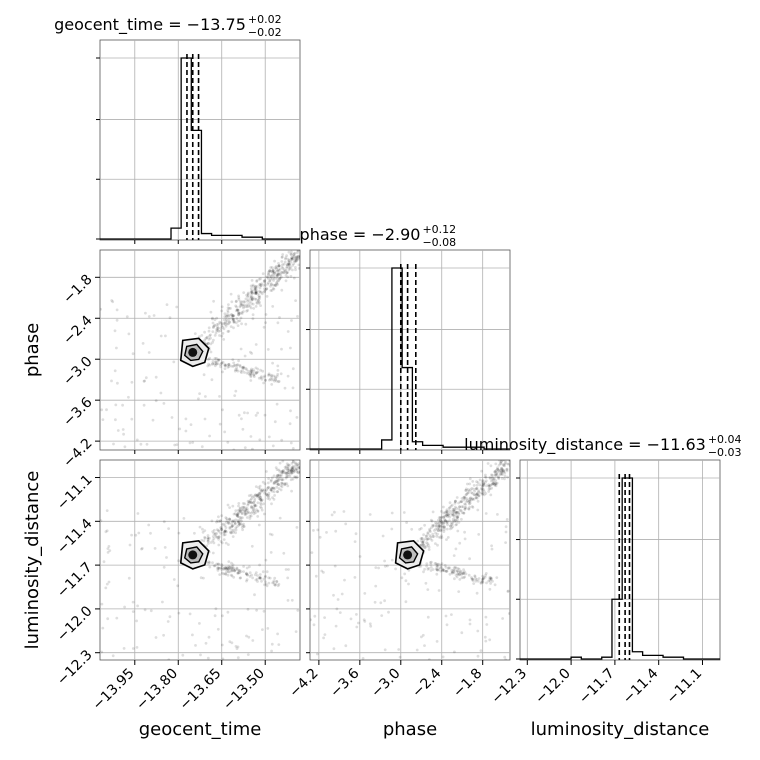 This screenshot has height=760, width=760. What do you see at coordinates (75, 493) in the screenshot?
I see `tick-label: −11.1` at bounding box center [75, 493].